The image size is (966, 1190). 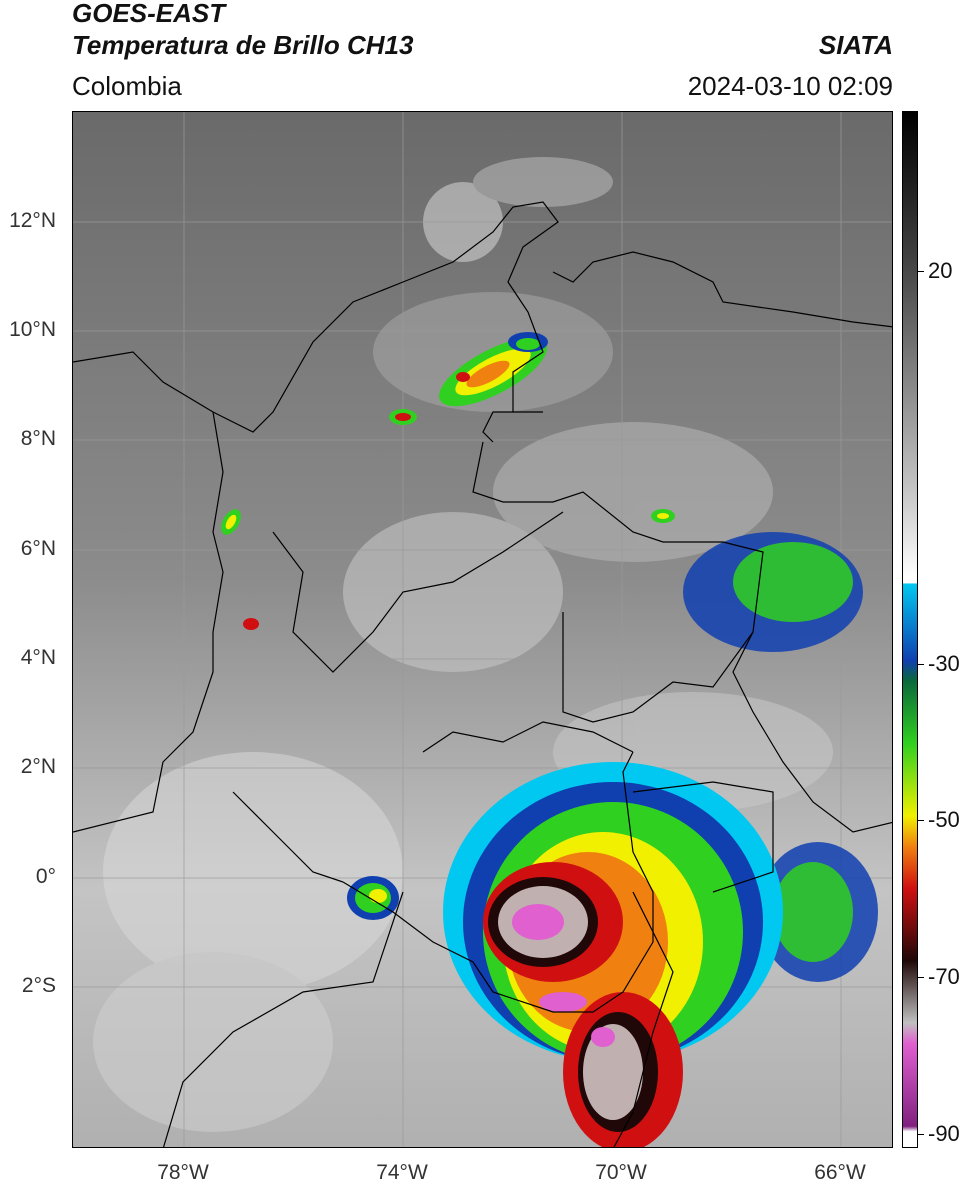 I want to click on lat-label-2s: 2°S, so click(x=38, y=985).